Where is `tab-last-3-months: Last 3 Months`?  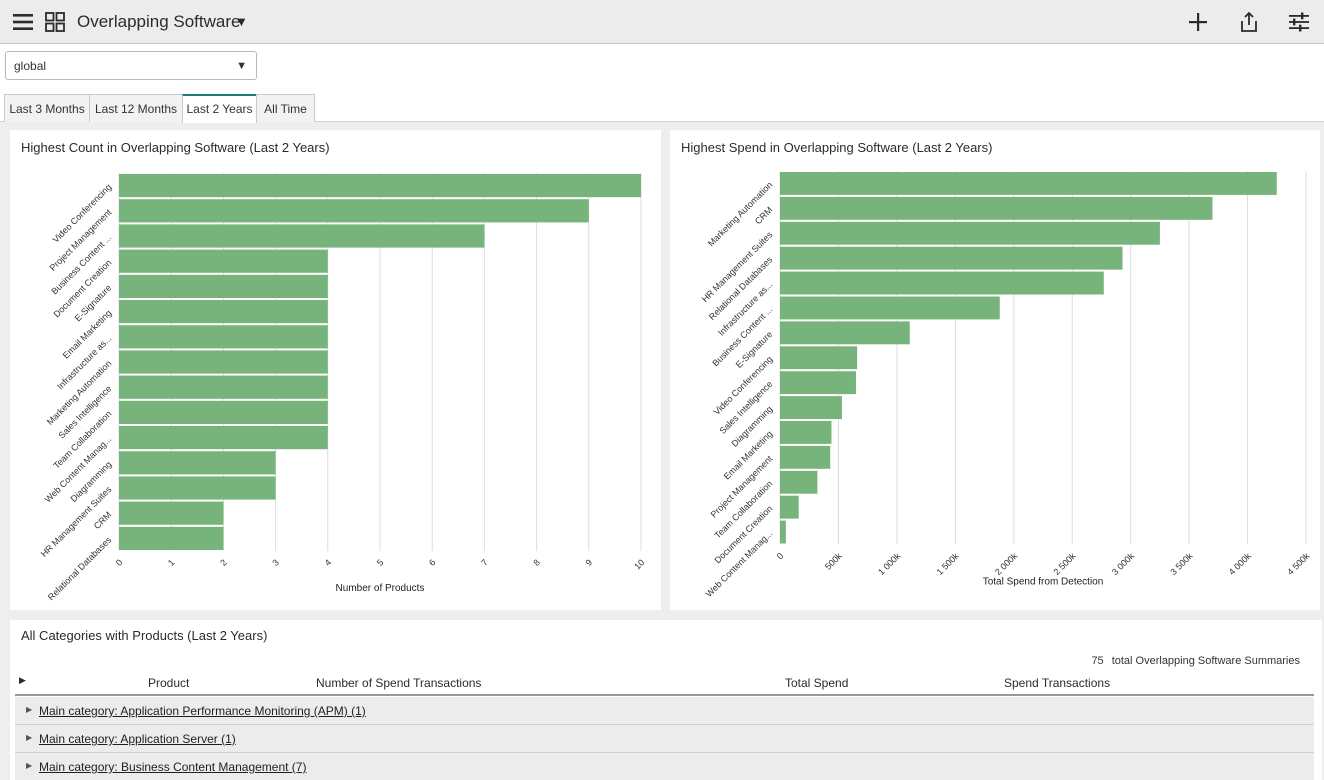 tab-last-3-months: Last 3 Months is located at coordinates (47, 108).